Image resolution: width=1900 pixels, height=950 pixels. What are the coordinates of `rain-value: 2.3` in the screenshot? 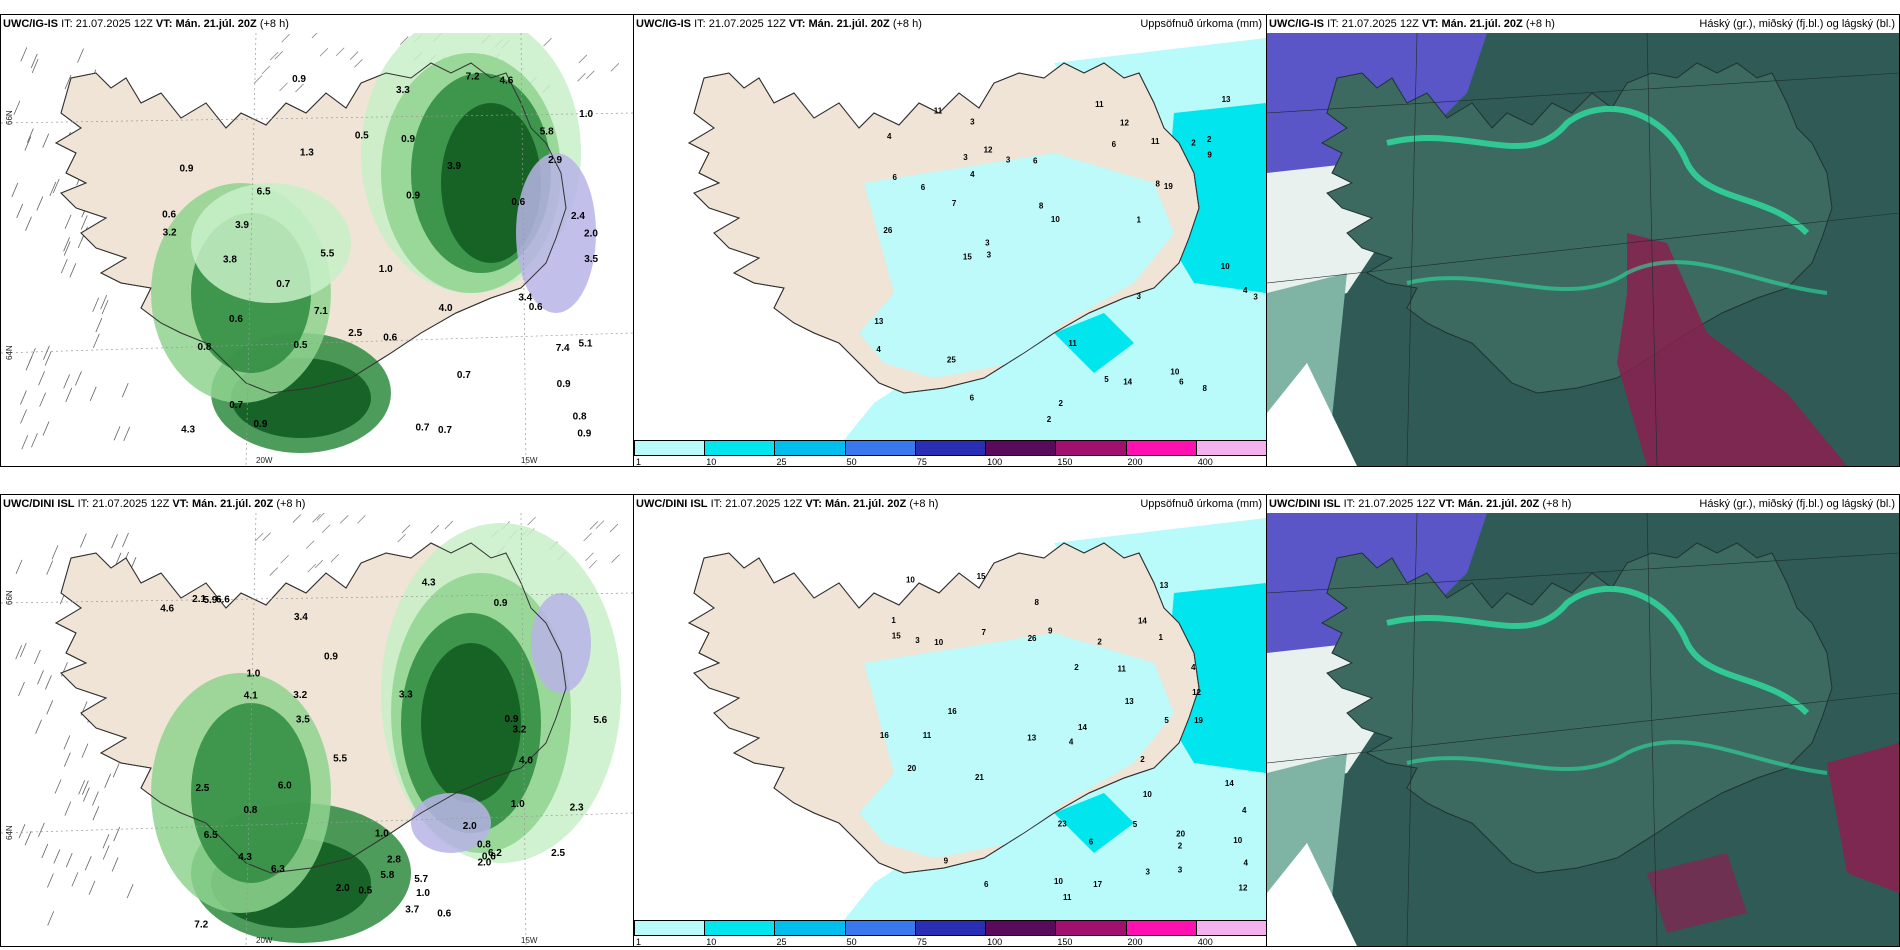 It's located at (577, 807).